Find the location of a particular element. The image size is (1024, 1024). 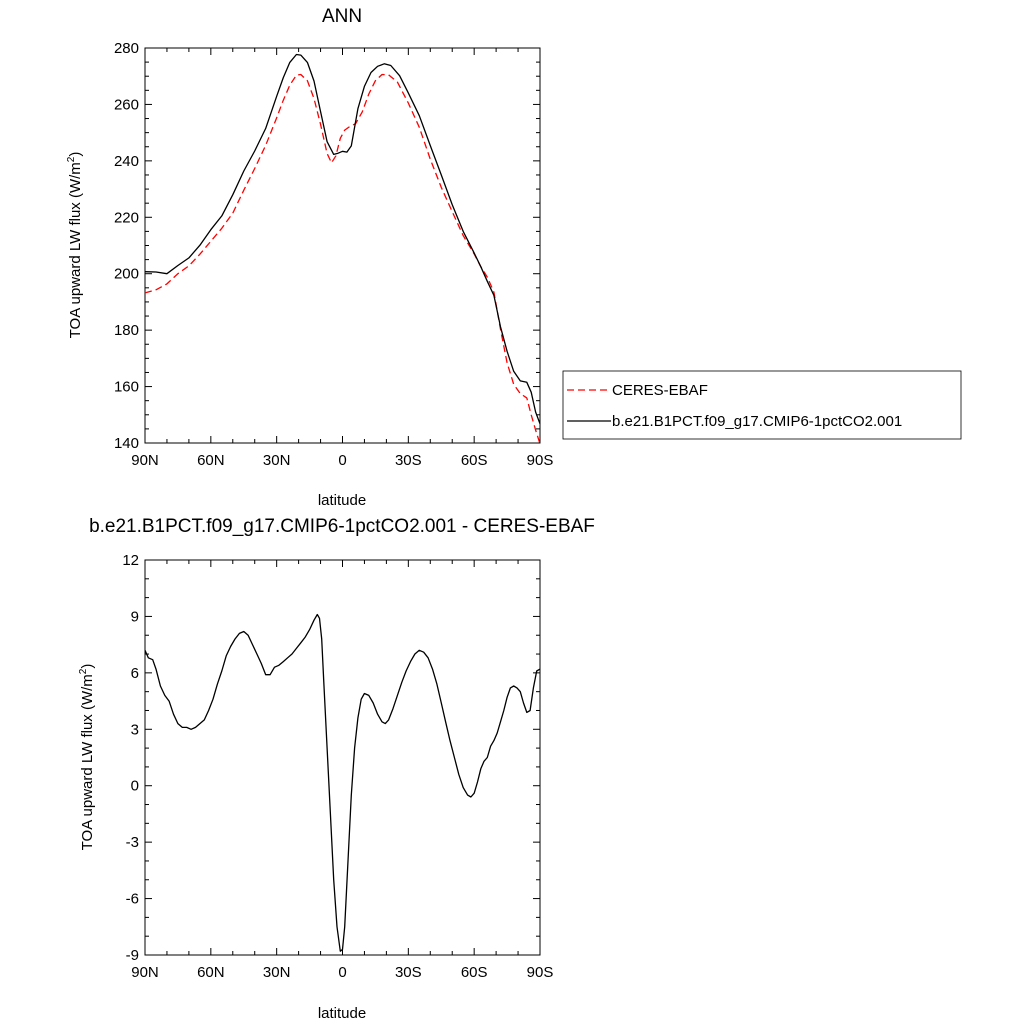

top-y-axis-label-sup: 2 is located at coordinates (71, 159).